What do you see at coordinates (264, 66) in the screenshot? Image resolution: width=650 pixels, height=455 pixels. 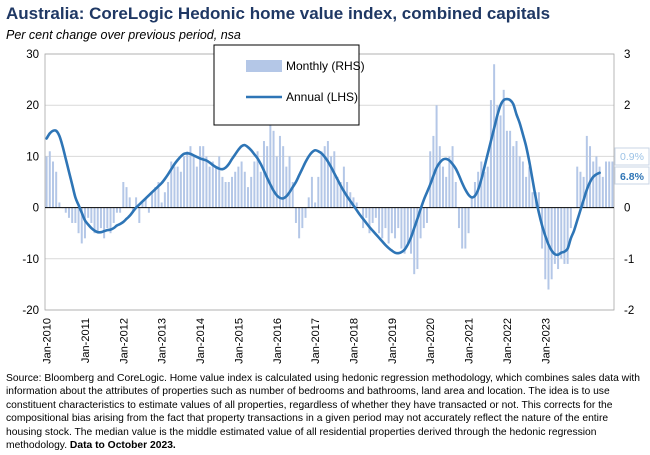 I see `legend-swatch-monthly` at bounding box center [264, 66].